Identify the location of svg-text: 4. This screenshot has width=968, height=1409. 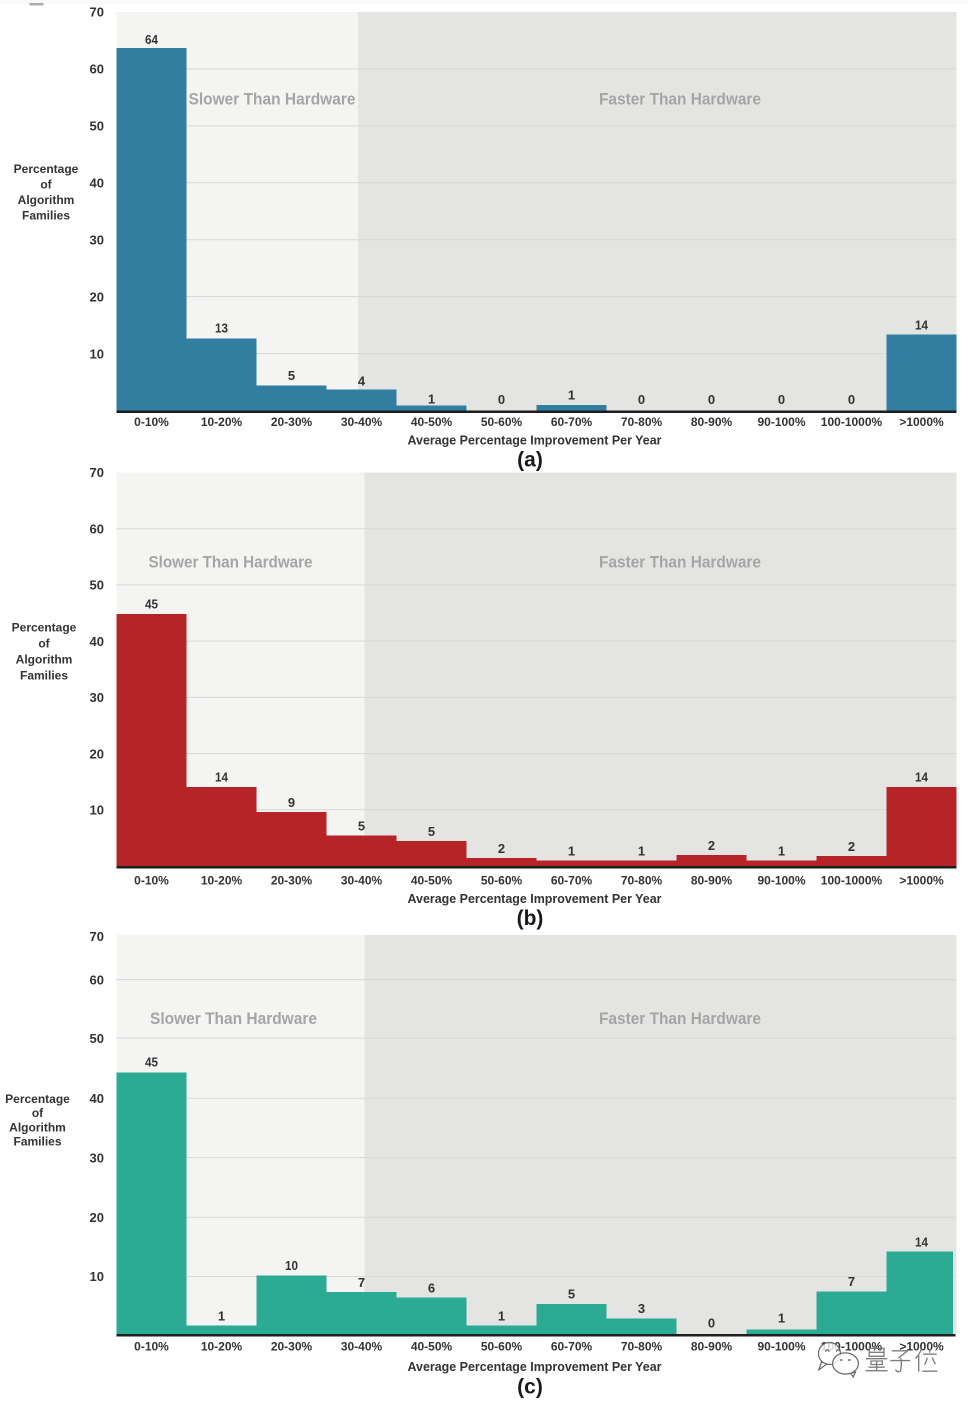
(362, 381).